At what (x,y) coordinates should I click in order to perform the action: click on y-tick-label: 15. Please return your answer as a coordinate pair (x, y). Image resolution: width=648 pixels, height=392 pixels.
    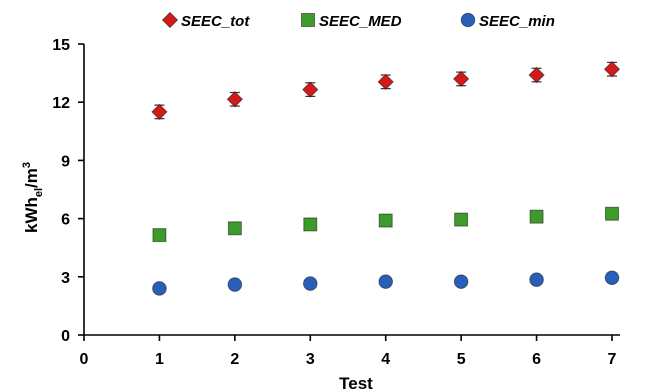
    Looking at the image, I should click on (61, 45).